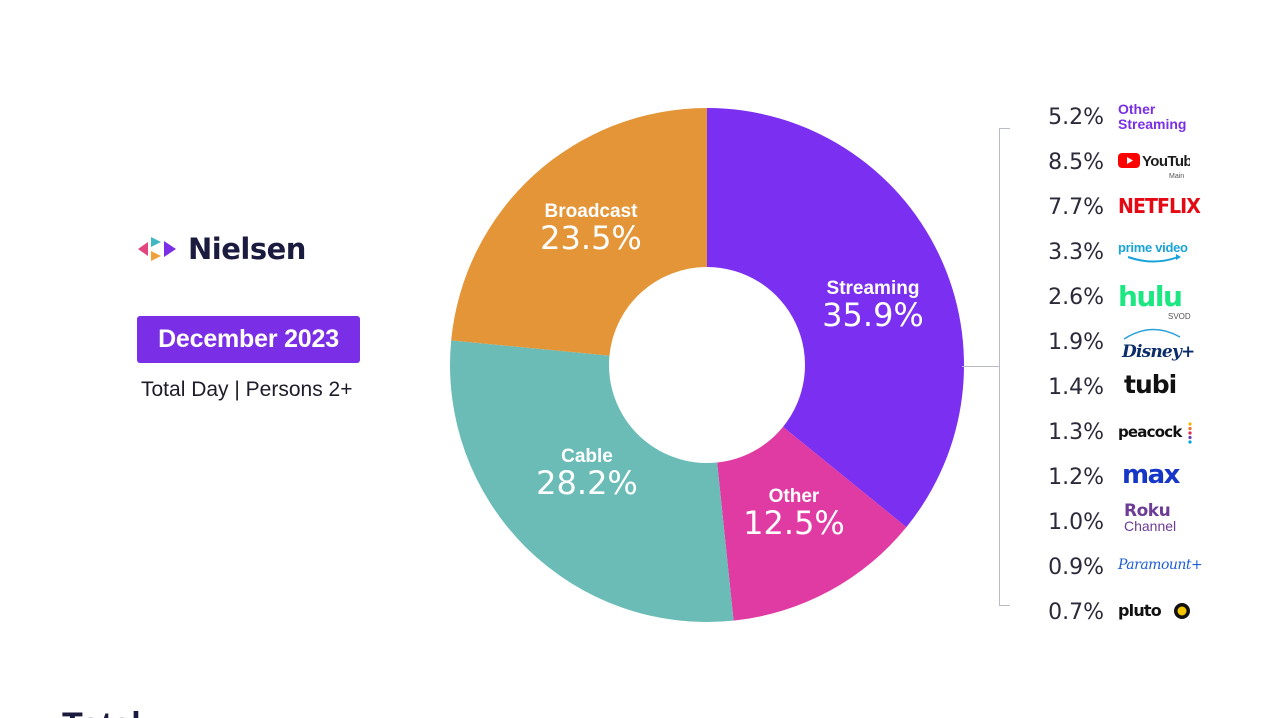 This screenshot has height=718, width=1270. Describe the element at coordinates (1159, 206) in the screenshot. I see `netflix-logo: NETFLIX` at that location.